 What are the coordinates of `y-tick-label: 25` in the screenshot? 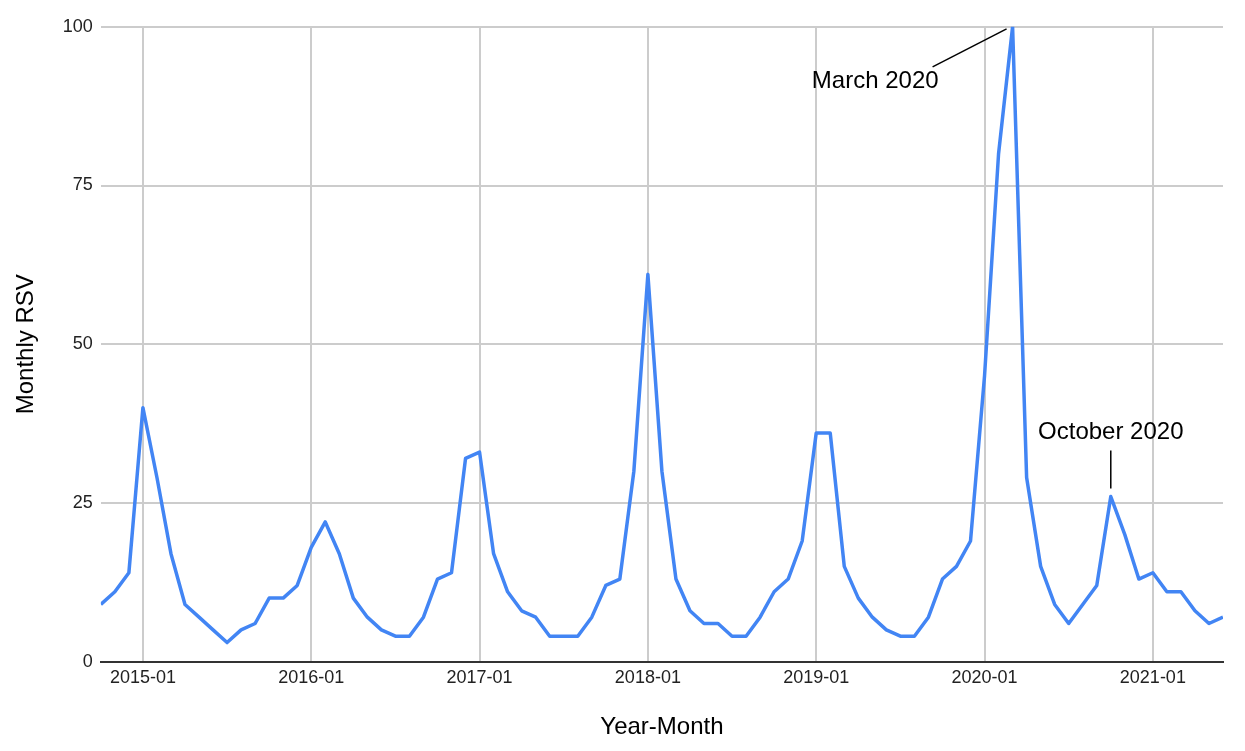 It's located at (82, 501).